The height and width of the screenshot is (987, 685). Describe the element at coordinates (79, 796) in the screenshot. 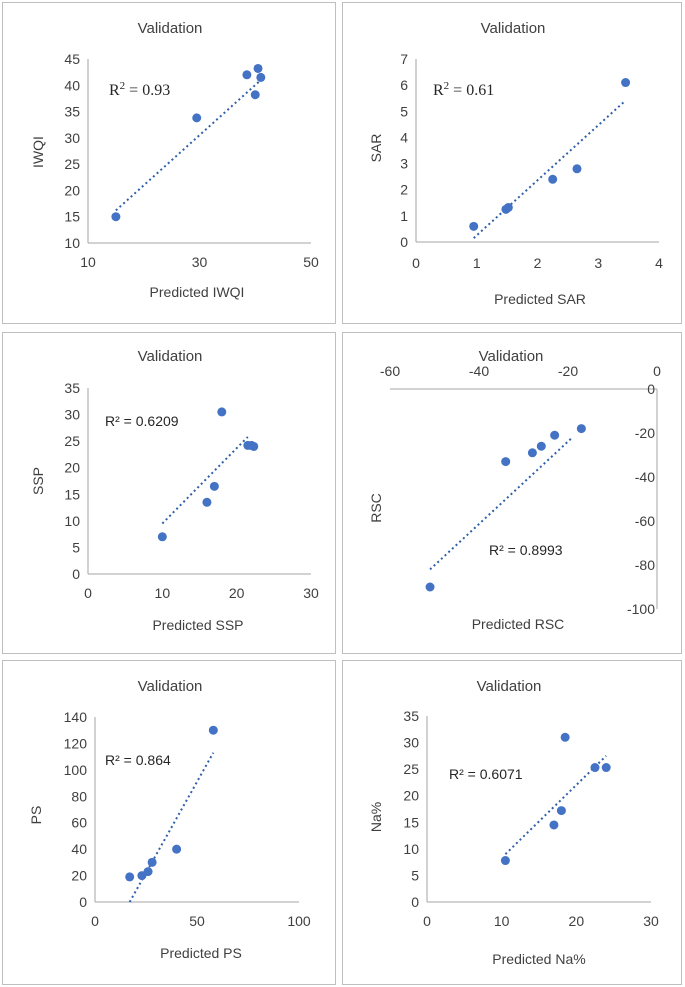

I see `y-tick-label: 80` at that location.